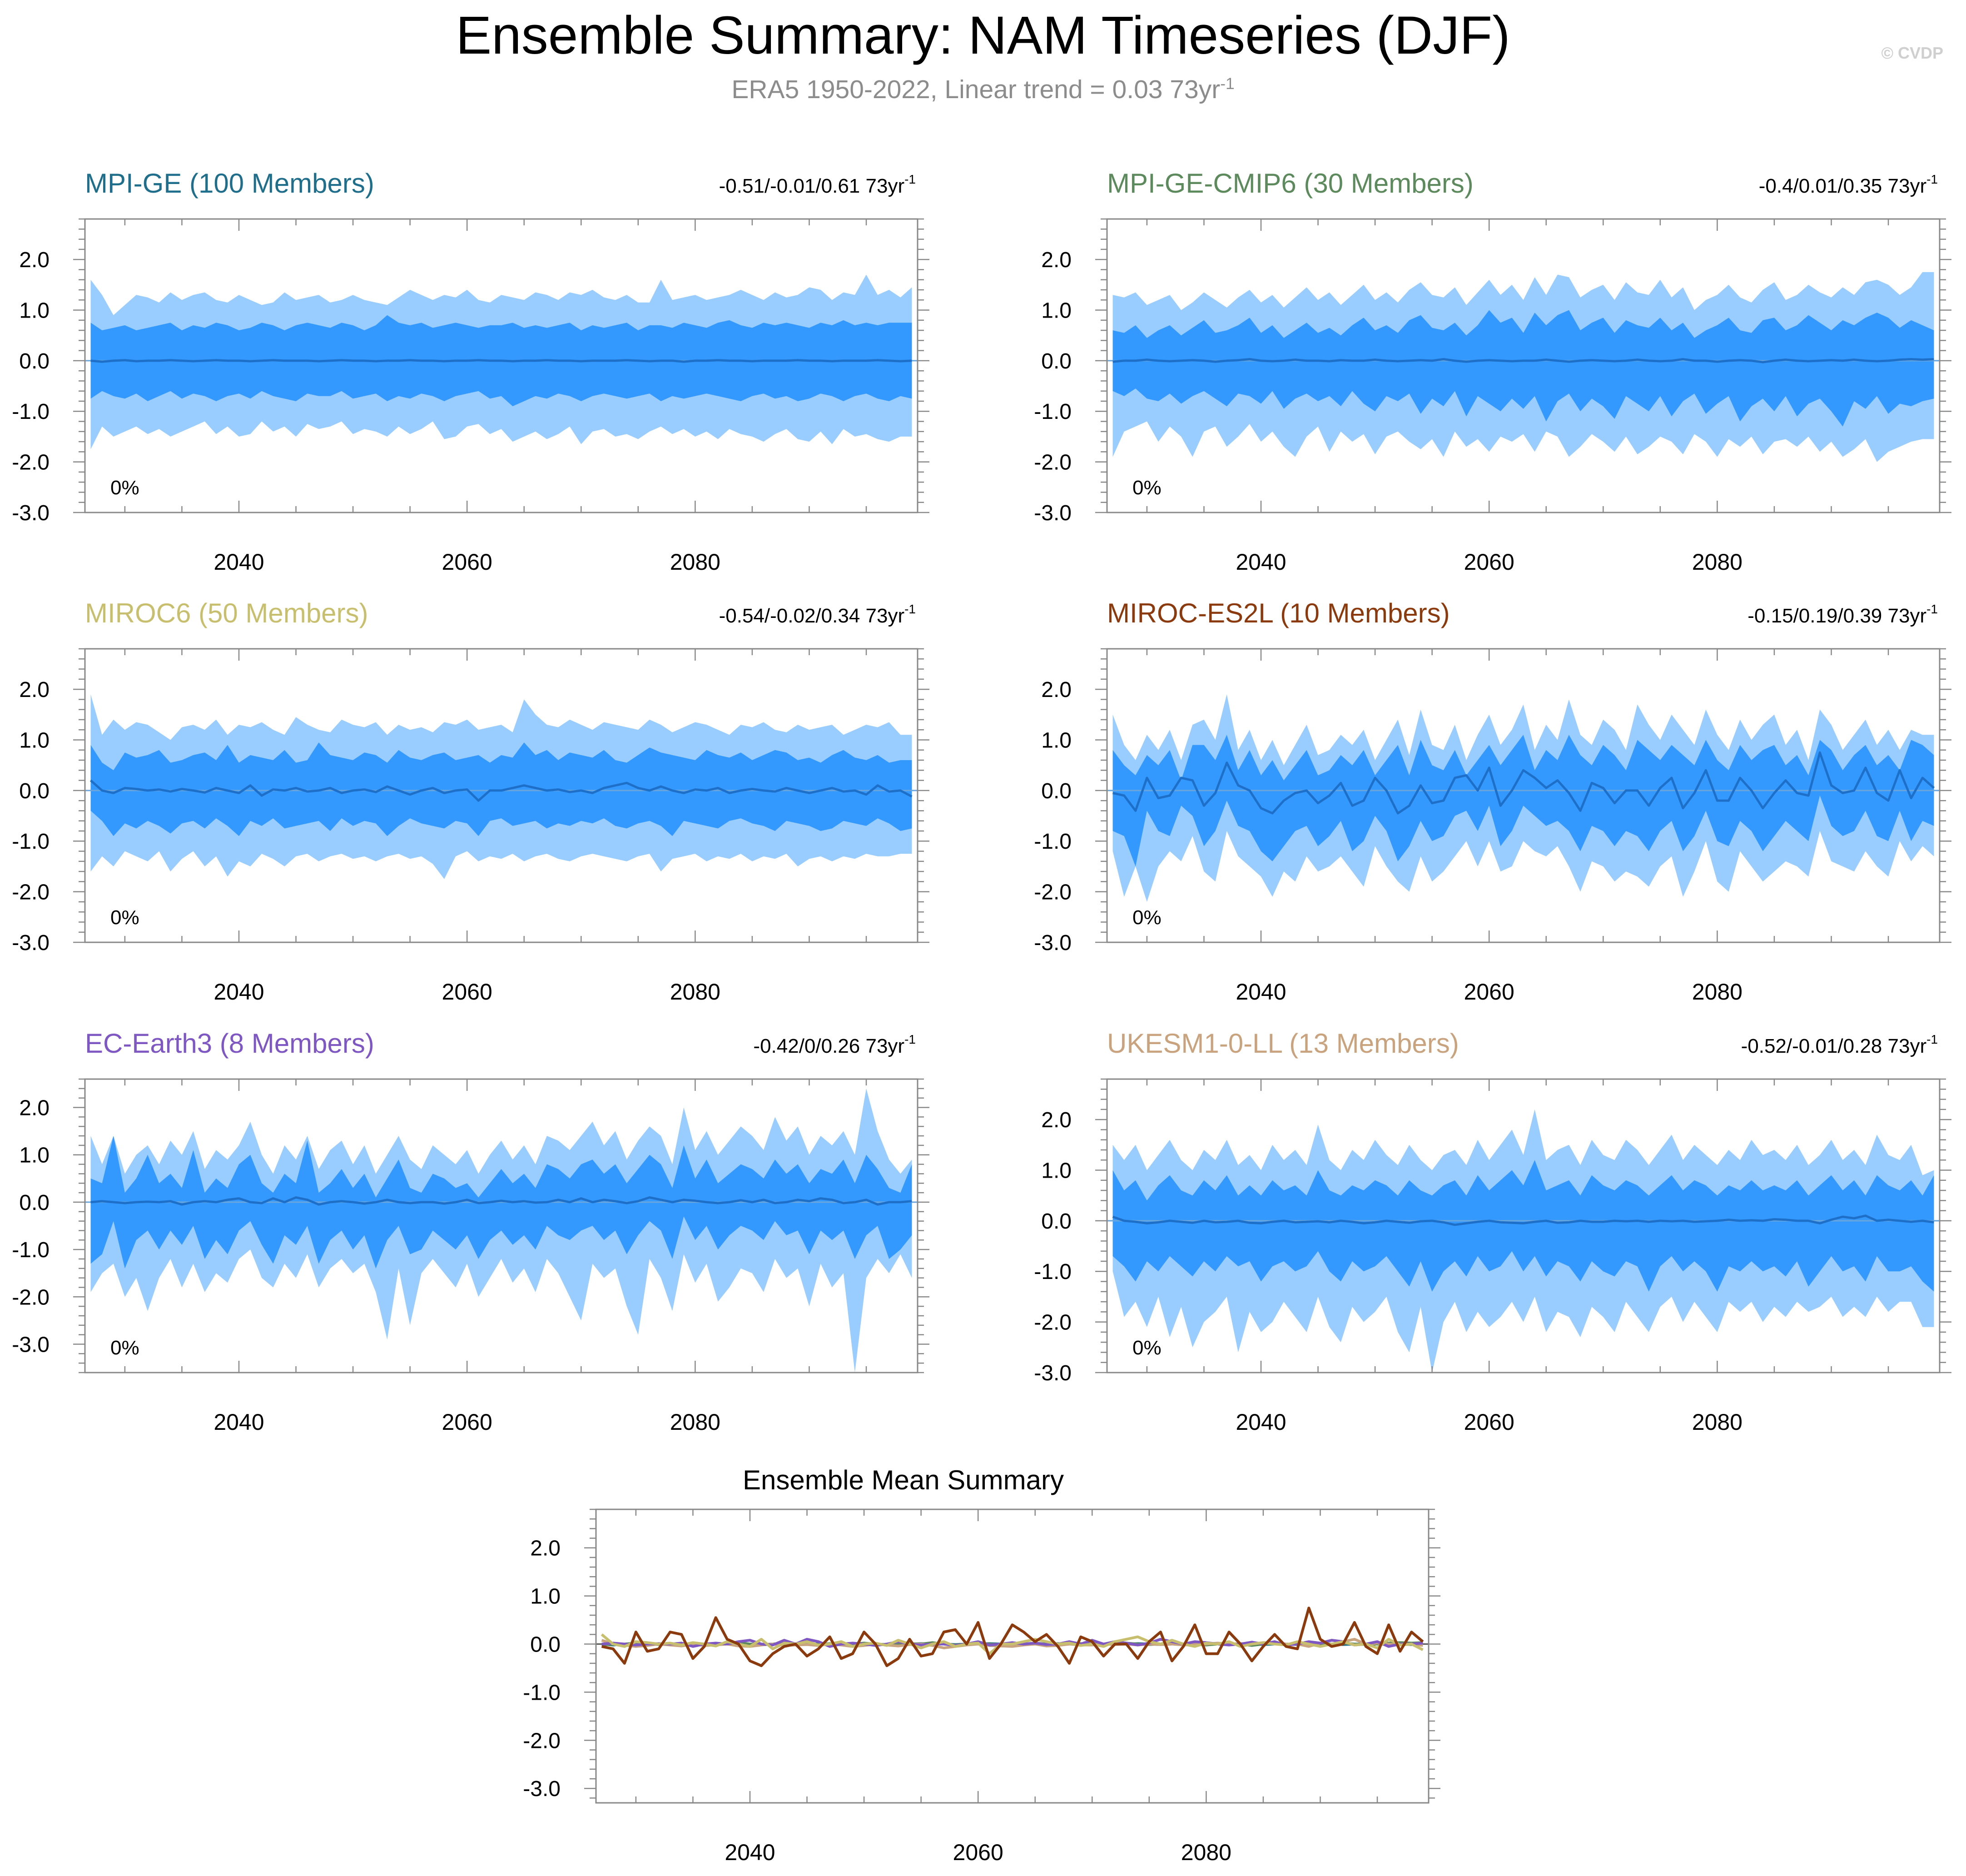 The width and height of the screenshot is (1966, 1876). What do you see at coordinates (226, 613) in the screenshot?
I see `panel-title: MIROC6 (50 Members)` at bounding box center [226, 613].